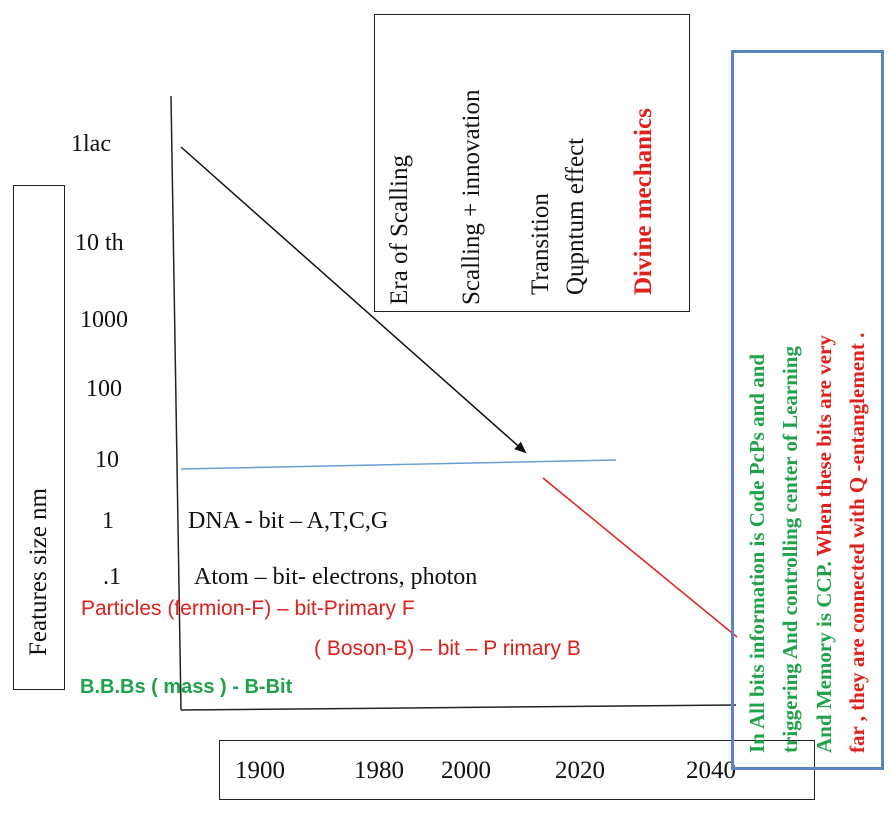 Image resolution: width=891 pixels, height=818 pixels. What do you see at coordinates (39, 437) in the screenshot?
I see `y-axis-label-box: Features size nm` at bounding box center [39, 437].